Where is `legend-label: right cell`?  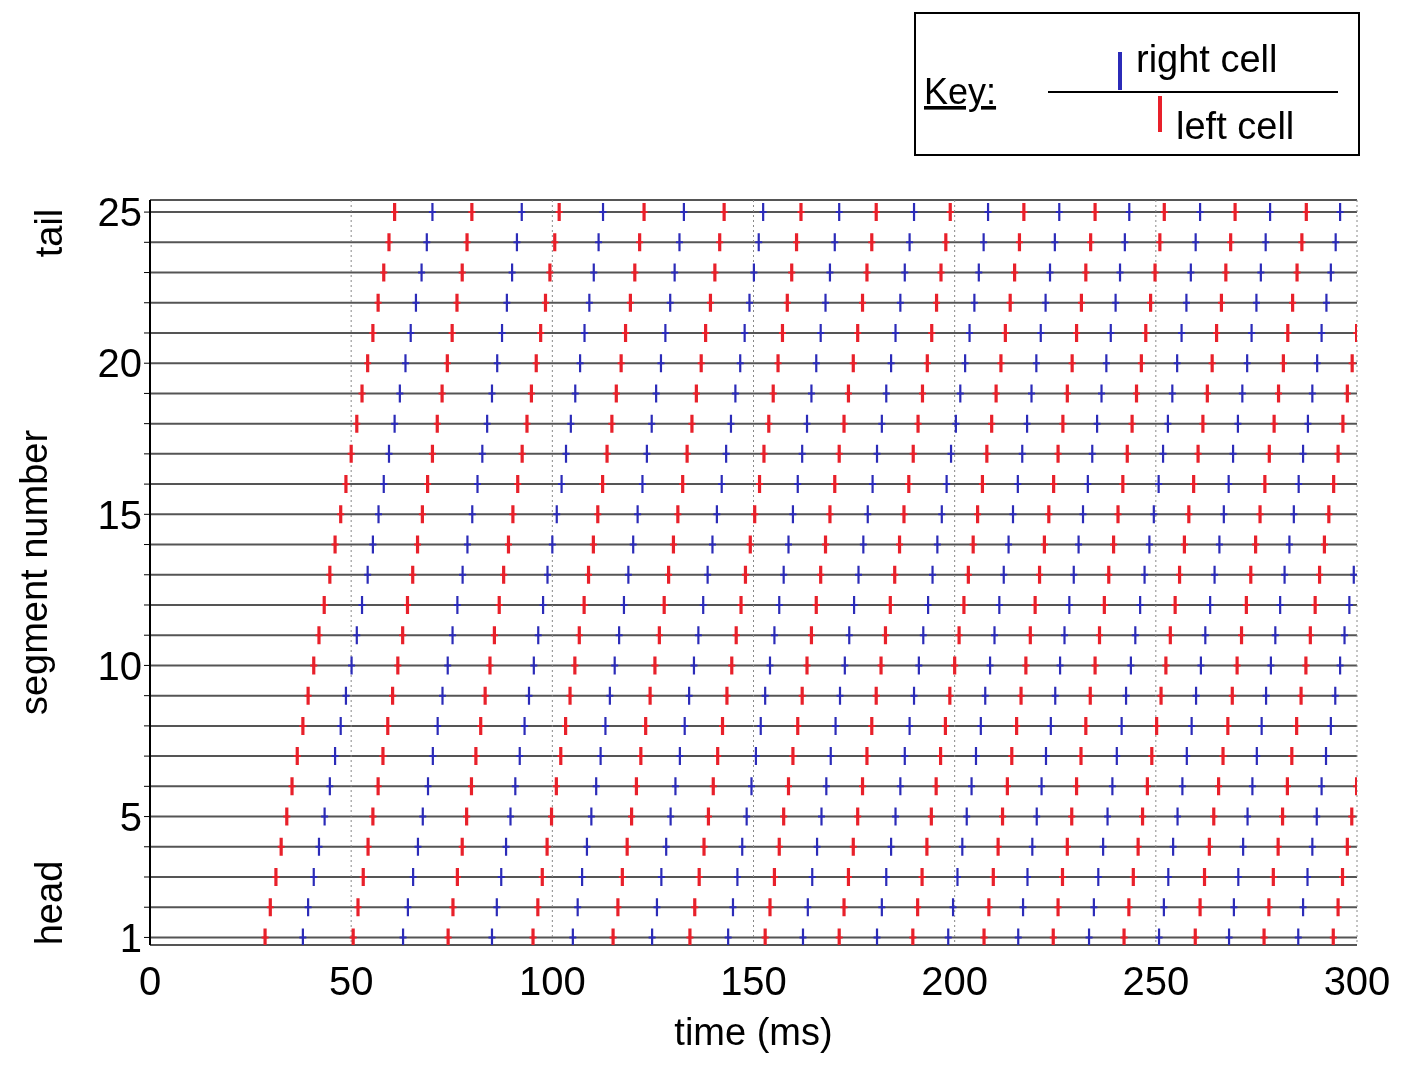 legend-label: right cell is located at coordinates (1207, 59).